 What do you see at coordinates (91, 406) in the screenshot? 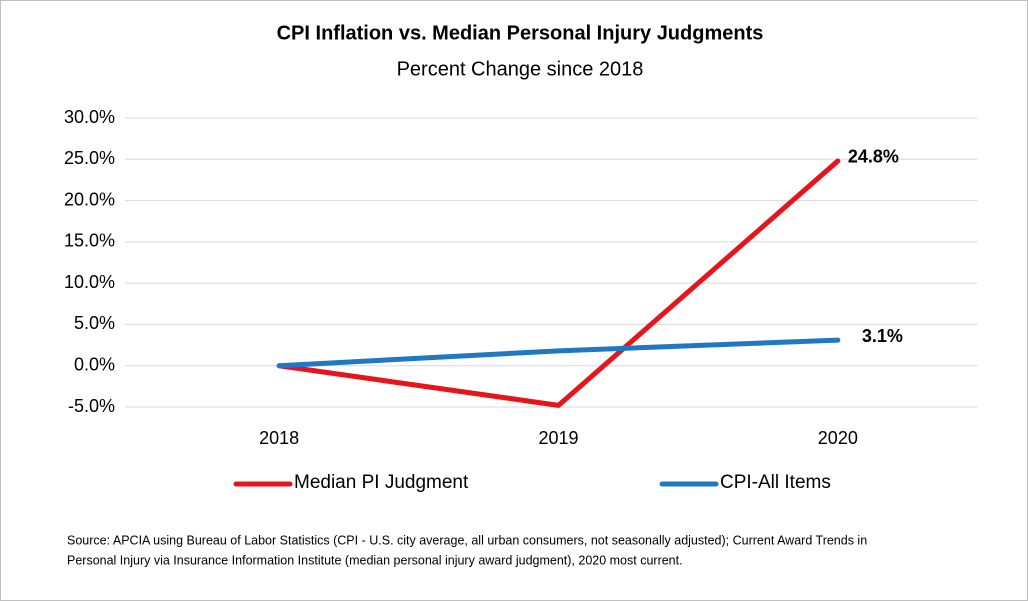
I see `y-tick-label: -5.0%` at bounding box center [91, 406].